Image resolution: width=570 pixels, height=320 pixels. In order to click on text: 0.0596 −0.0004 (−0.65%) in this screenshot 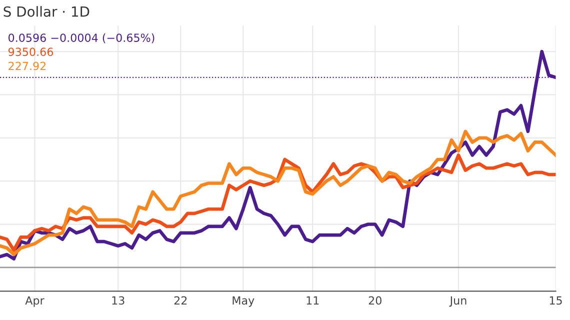, I will do `click(81, 38)`.